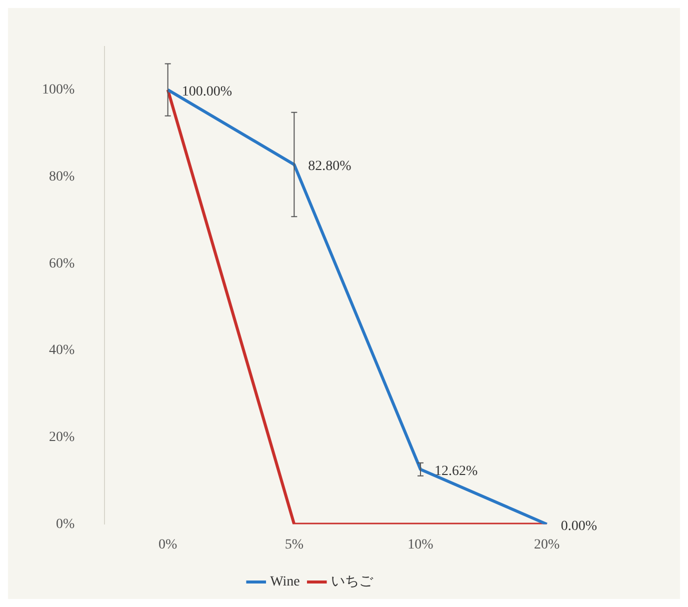 The image size is (688, 607). What do you see at coordinates (352, 582) in the screenshot?
I see `legend-label: いちご` at bounding box center [352, 582].